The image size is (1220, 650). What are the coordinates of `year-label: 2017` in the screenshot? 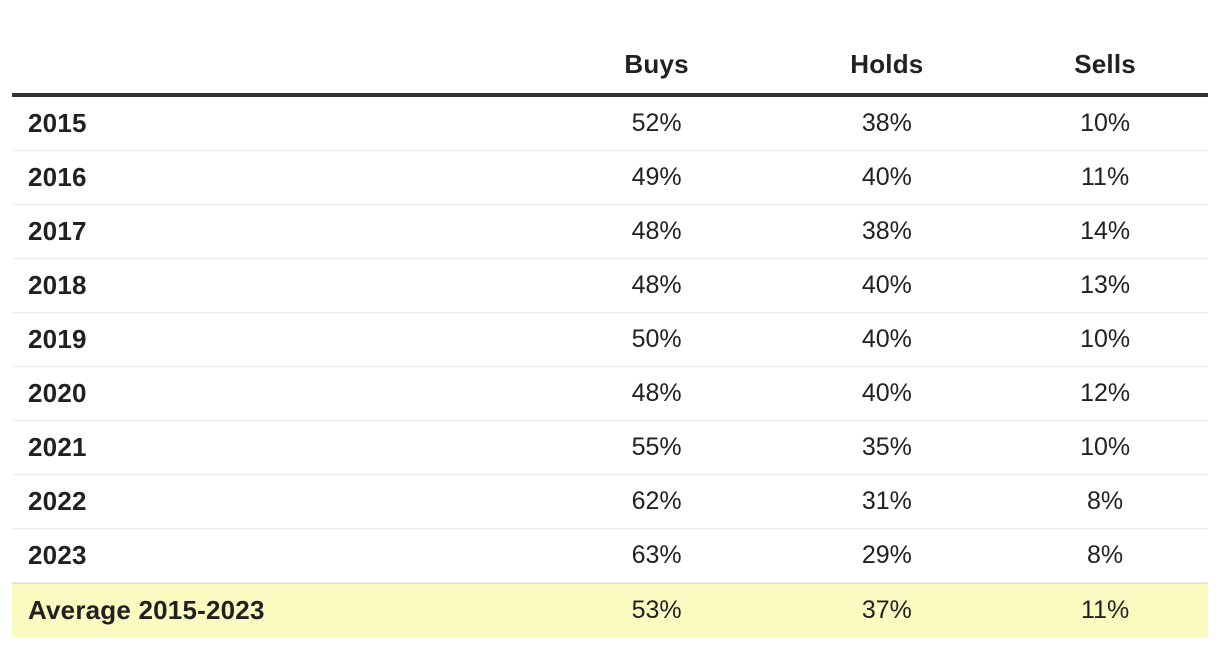 It's located at (57, 231).